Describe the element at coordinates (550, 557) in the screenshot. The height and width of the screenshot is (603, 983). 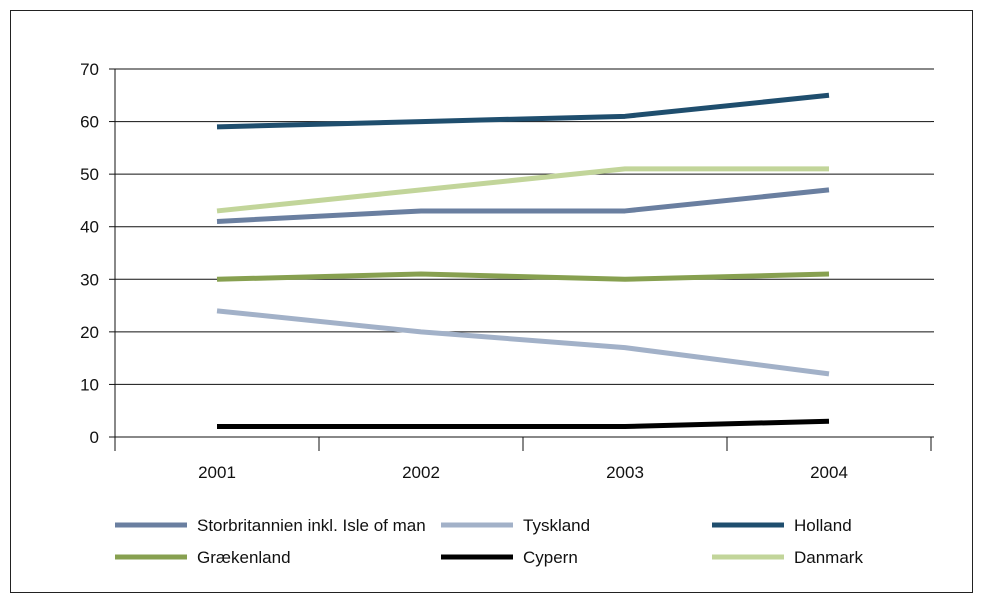
I see `legend-label: Cypern` at that location.